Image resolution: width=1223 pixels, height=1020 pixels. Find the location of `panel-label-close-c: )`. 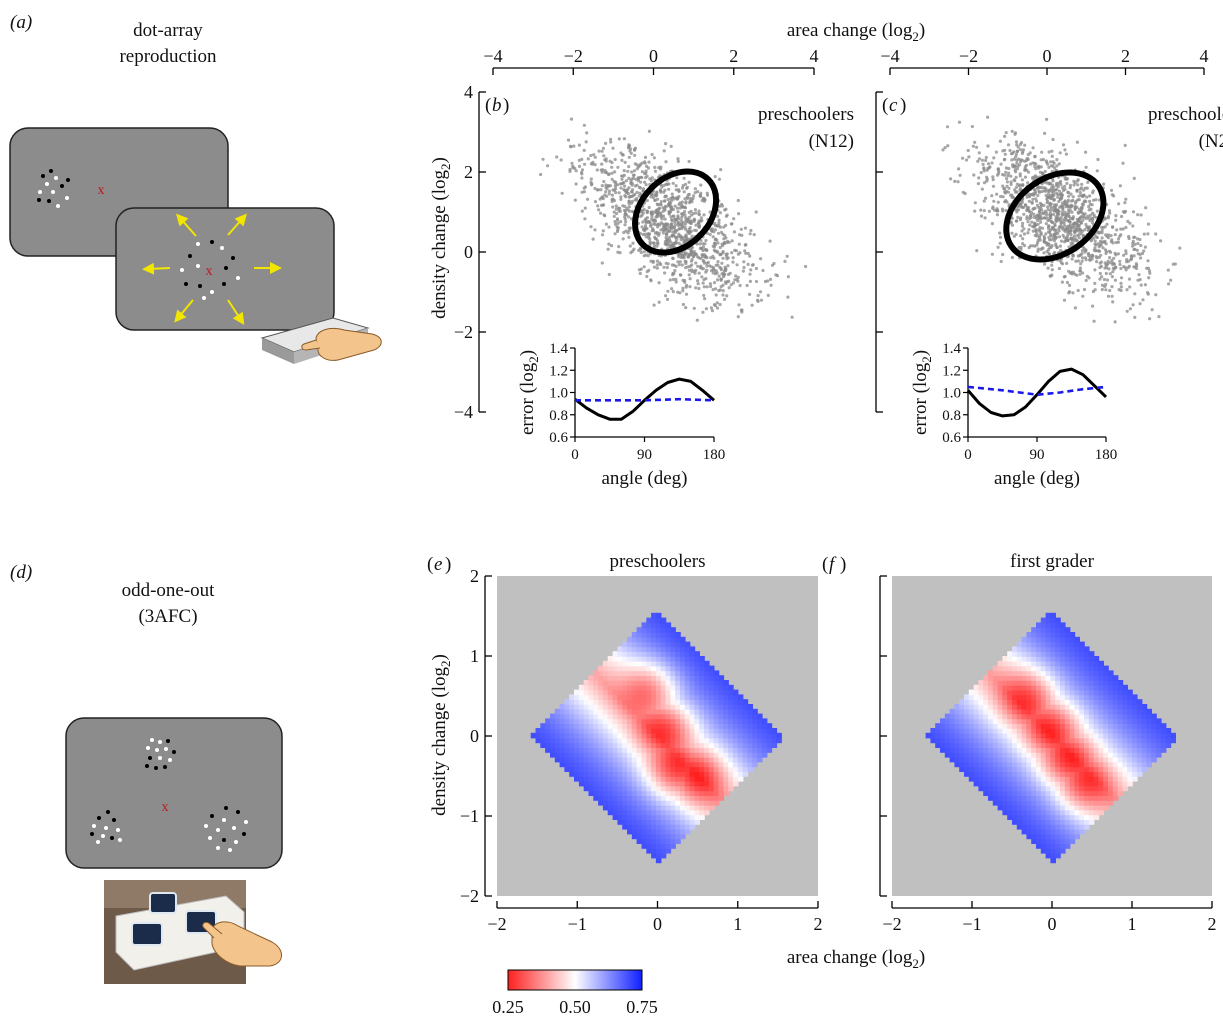

panel-label-close-c: ) is located at coordinates (903, 105).